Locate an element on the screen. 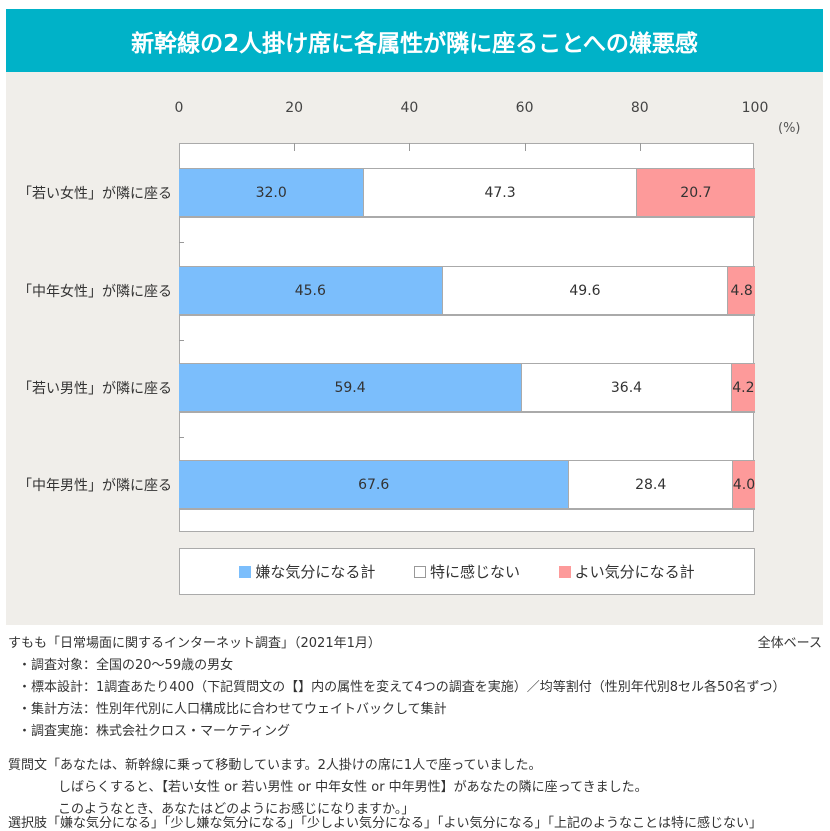  method-line: ・調査実施：株式会社クロス・マーケティング is located at coordinates (154, 731).